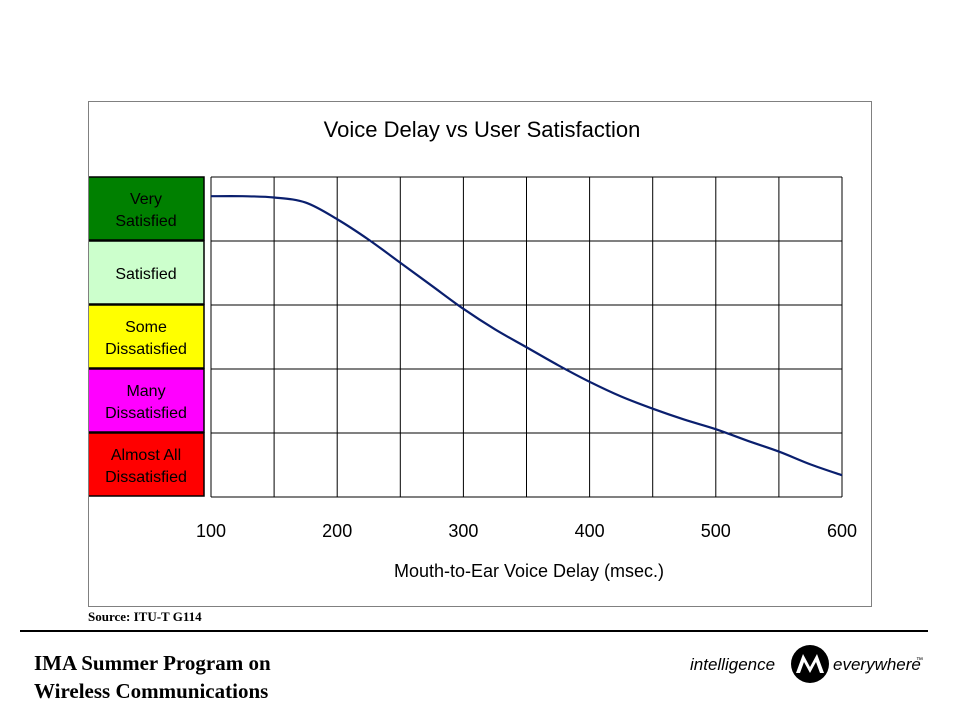 The width and height of the screenshot is (960, 720). I want to click on tick-layer: 100 200 300 400 500 600, so click(526, 531).